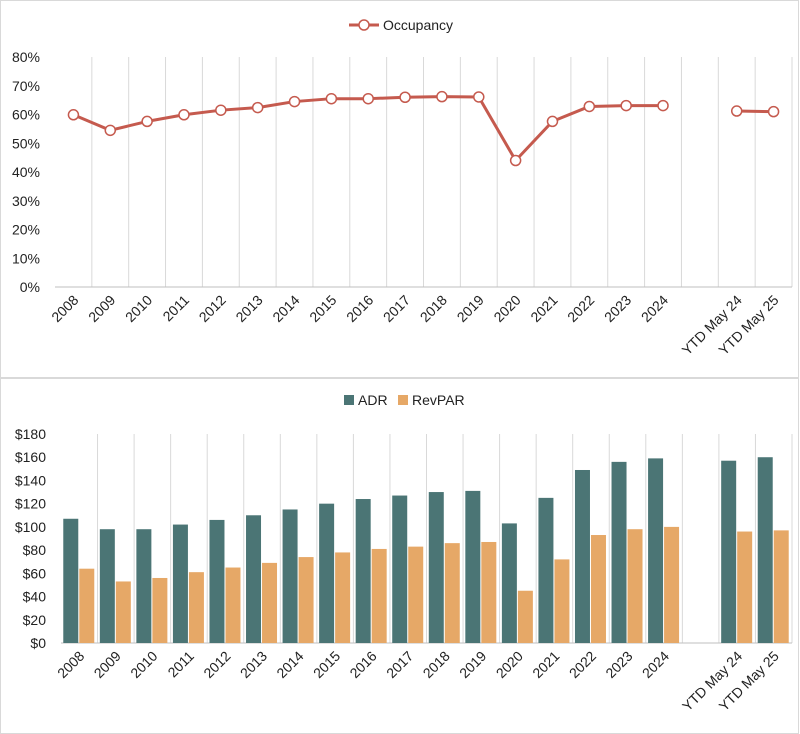 Image resolution: width=800 pixels, height=734 pixels. What do you see at coordinates (26, 230) in the screenshot?
I see `y-tick-label: 20%` at bounding box center [26, 230].